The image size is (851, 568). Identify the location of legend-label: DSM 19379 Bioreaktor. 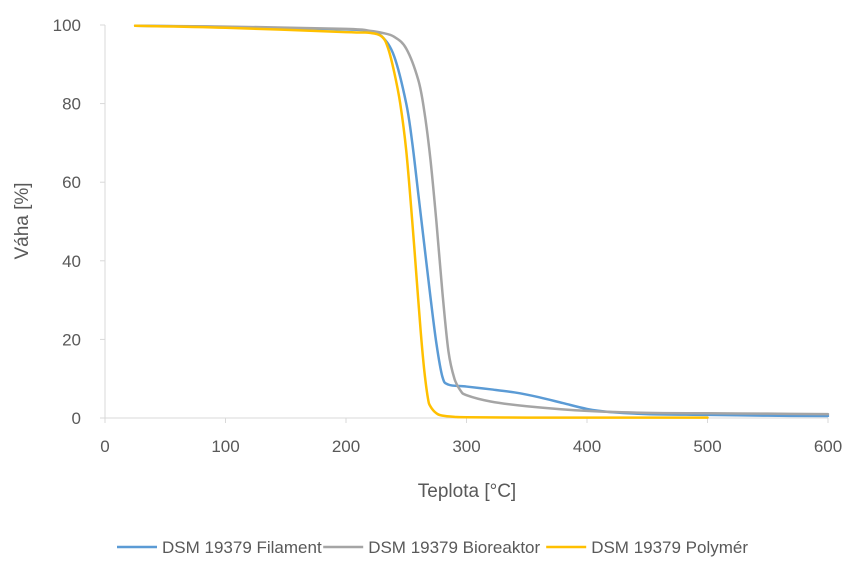
(454, 547).